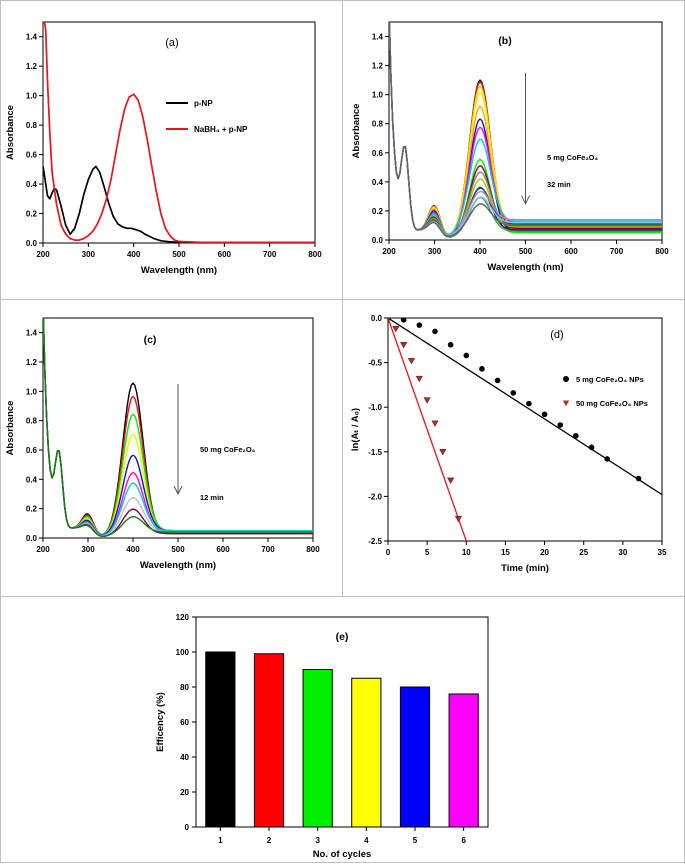 The width and height of the screenshot is (685, 868). Describe the element at coordinates (32, 37) in the screenshot. I see `y-tick-label-a: 1.4` at that location.